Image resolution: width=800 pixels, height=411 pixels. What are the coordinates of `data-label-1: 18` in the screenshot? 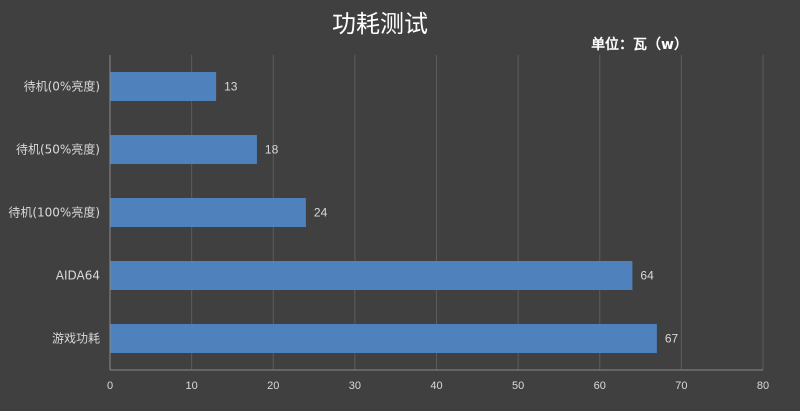 It's located at (272, 150).